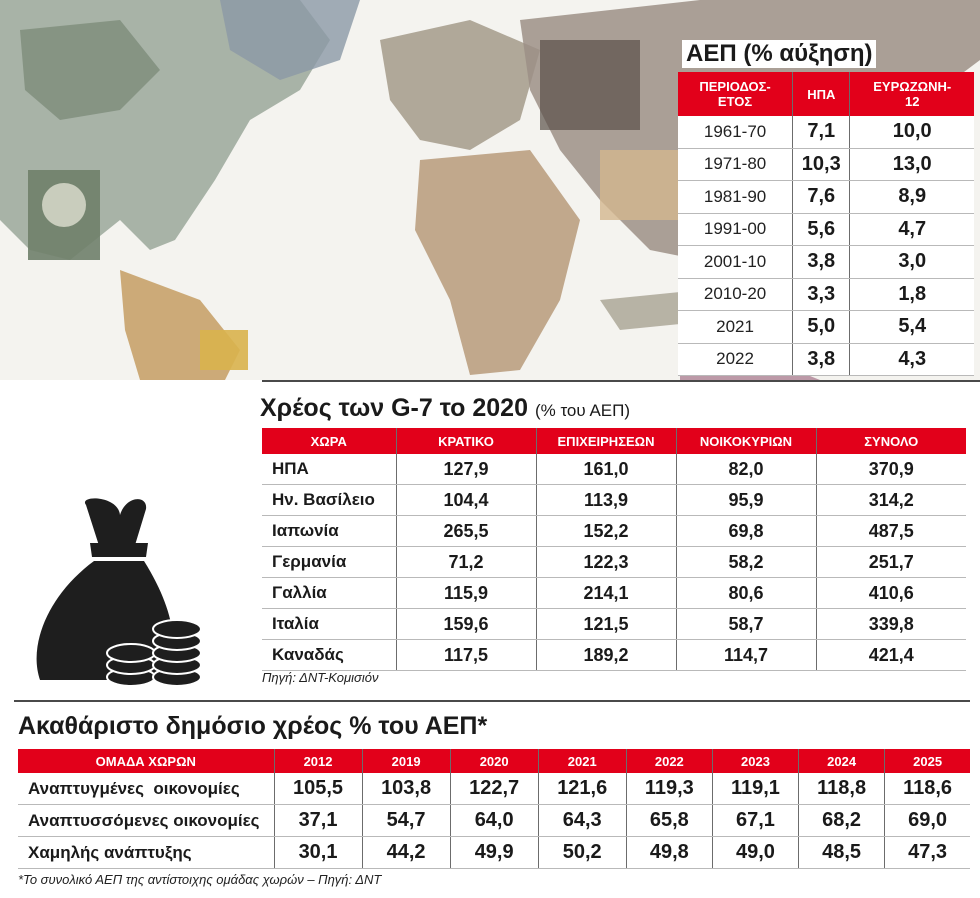  I want to click on debt-row: Ην. Βασίλειο 104,4 113,9 95,9 314,2, so click(614, 500).